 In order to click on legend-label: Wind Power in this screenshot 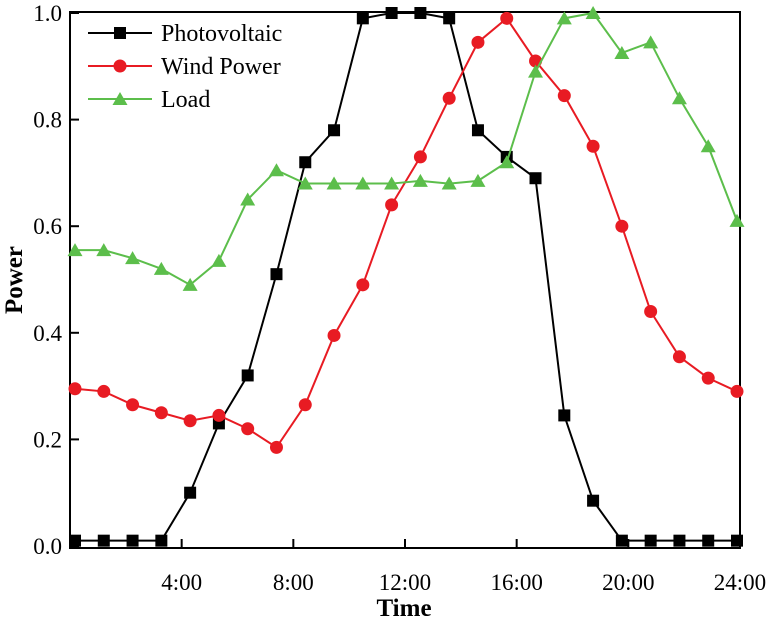, I will do `click(221, 67)`.